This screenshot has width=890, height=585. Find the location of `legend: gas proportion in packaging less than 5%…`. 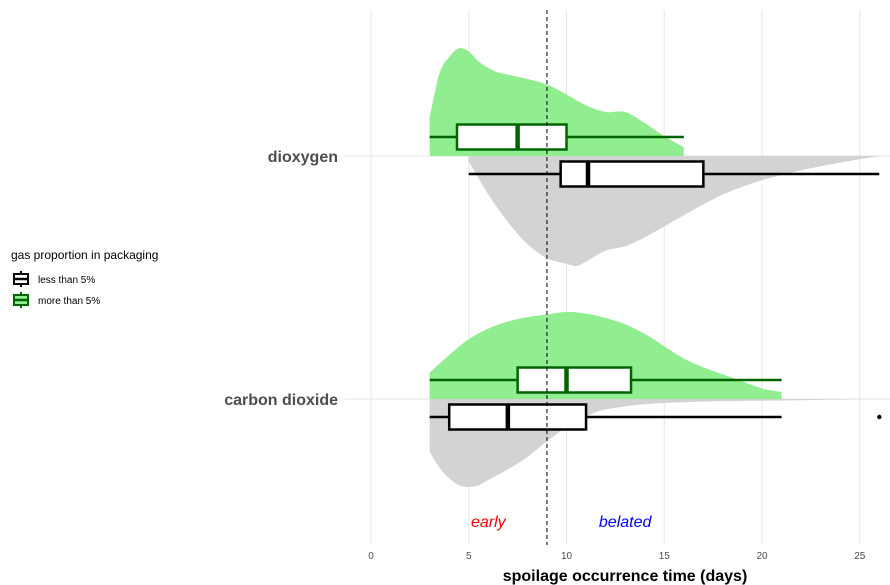

legend: gas proportion in packaging less than 5%… is located at coordinates (84, 278).